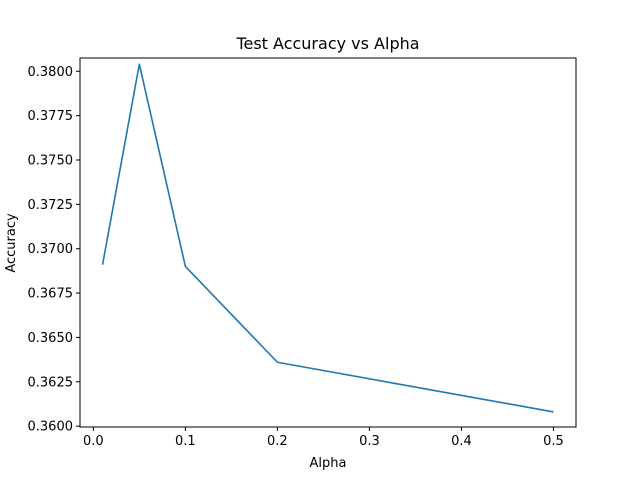 This screenshot has width=640, height=480. What do you see at coordinates (327, 43) in the screenshot?
I see `chart-title: Test Accuracy vs Alpha` at bounding box center [327, 43].